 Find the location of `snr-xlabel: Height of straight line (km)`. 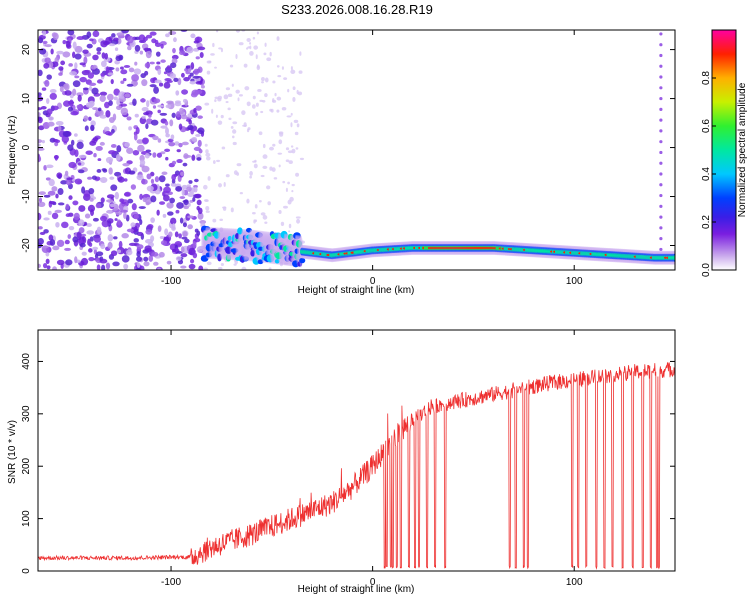

snr-xlabel: Height of straight line (km) is located at coordinates (356, 589).